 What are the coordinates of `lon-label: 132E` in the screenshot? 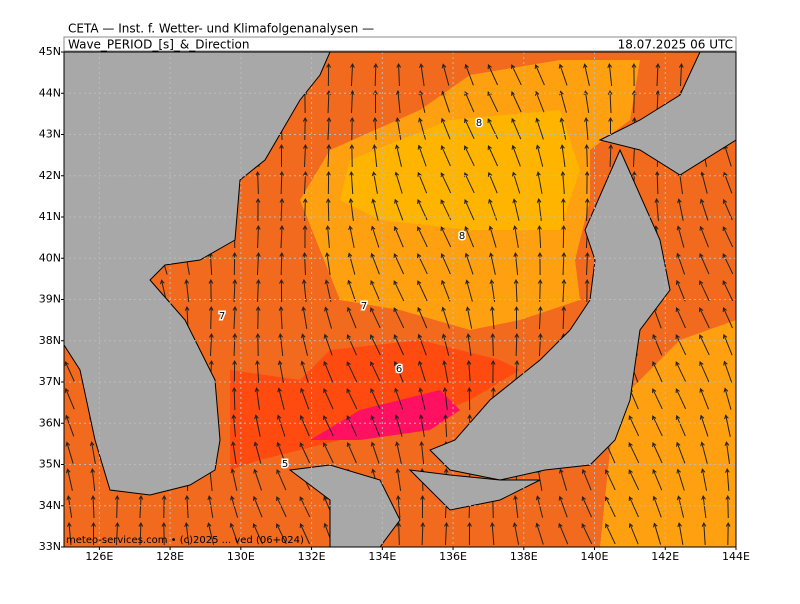 It's located at (312, 556).